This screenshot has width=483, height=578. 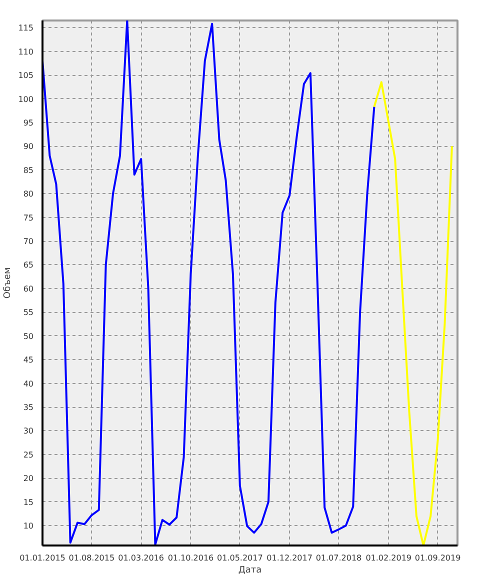 I want to click on y-tick-label: 10, so click(x=28, y=526).